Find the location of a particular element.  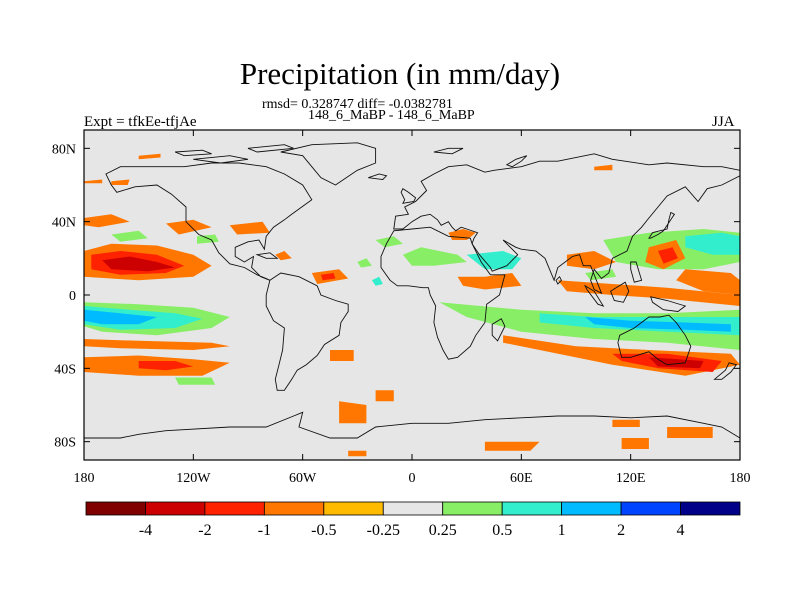

anomaly-subtropical-n-pacific-dry-max is located at coordinates (139, 264).